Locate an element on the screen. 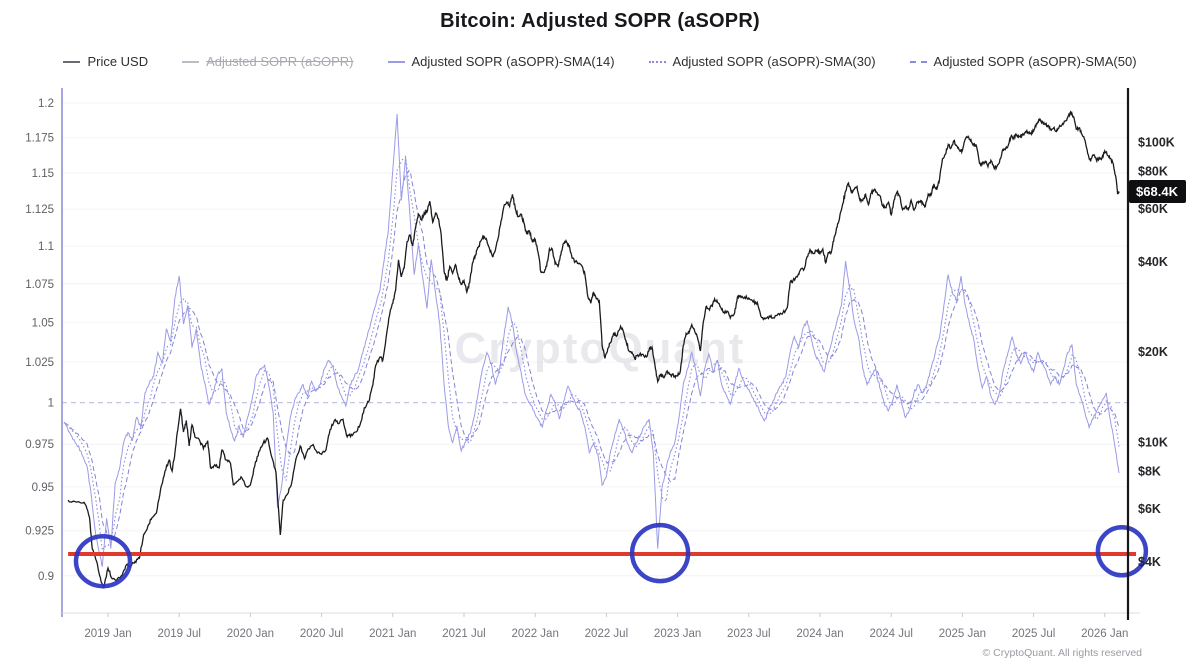 The width and height of the screenshot is (1200, 667). legend-label: Adjusted SOPR (aSOPR)-SMA(14) is located at coordinates (513, 61).